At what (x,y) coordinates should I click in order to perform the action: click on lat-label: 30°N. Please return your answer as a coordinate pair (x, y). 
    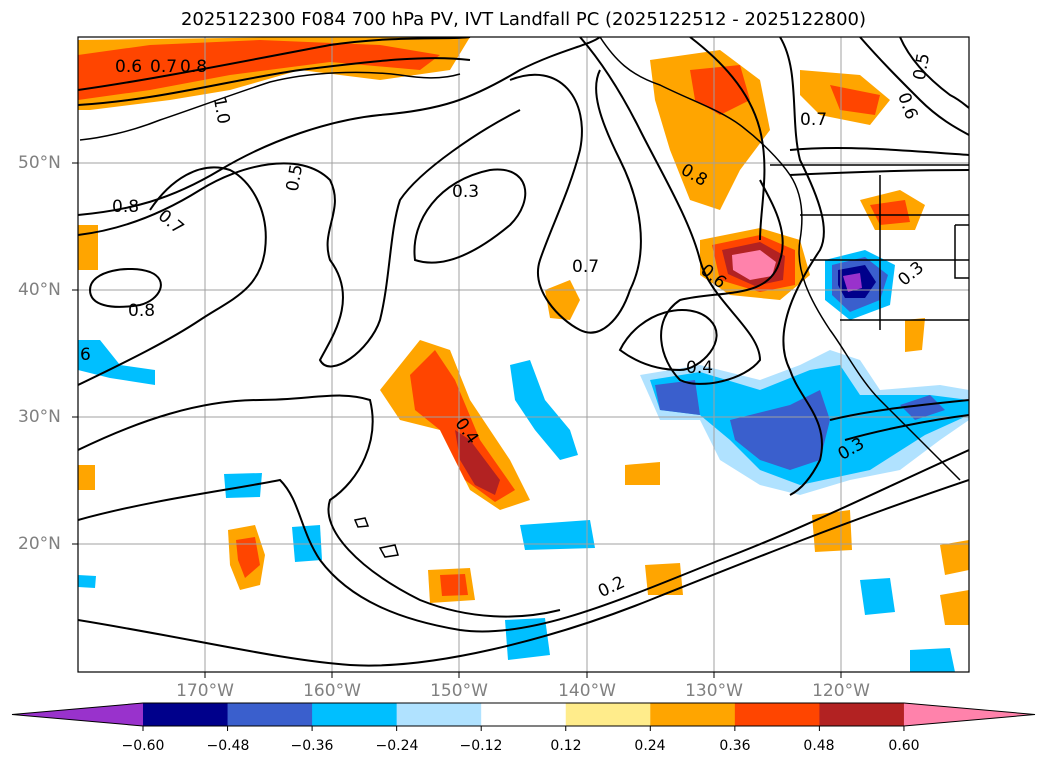
    Looking at the image, I should click on (39, 417).